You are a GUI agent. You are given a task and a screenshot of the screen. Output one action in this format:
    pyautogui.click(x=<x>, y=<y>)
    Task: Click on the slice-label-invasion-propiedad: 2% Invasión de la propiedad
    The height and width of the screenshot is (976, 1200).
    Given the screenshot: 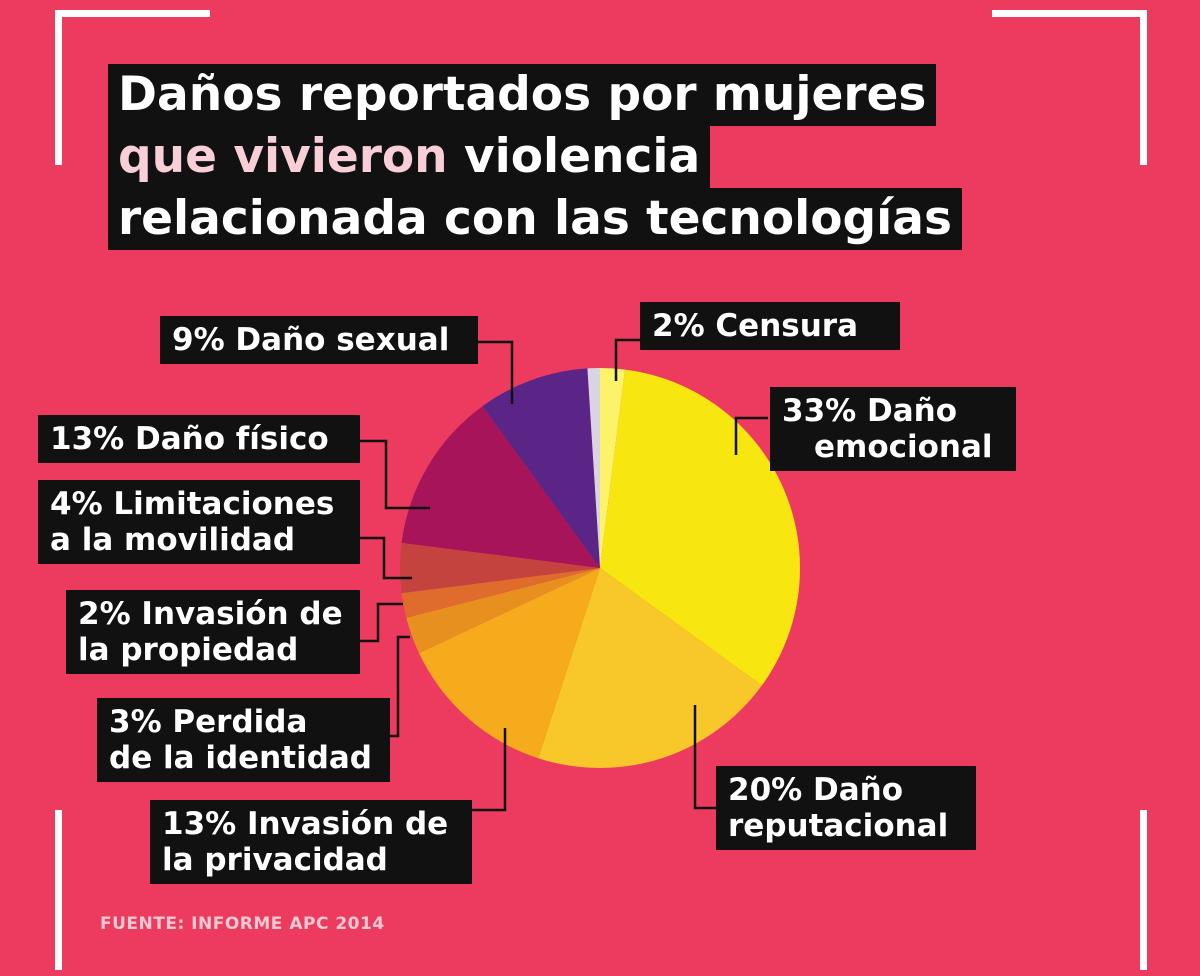 What is the action you would take?
    pyautogui.click(x=213, y=632)
    